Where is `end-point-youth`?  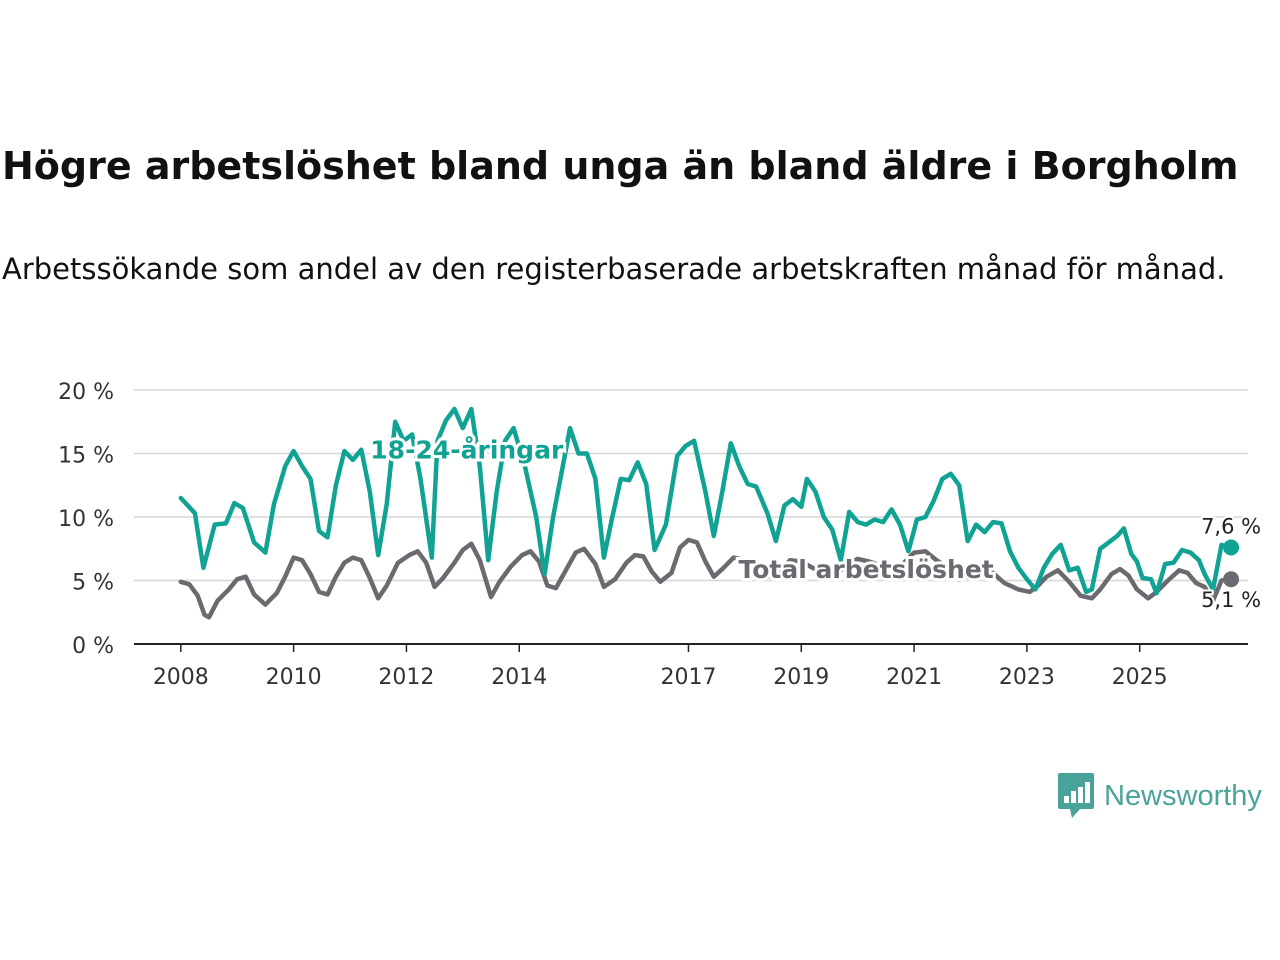
end-point-youth is located at coordinates (1231, 547).